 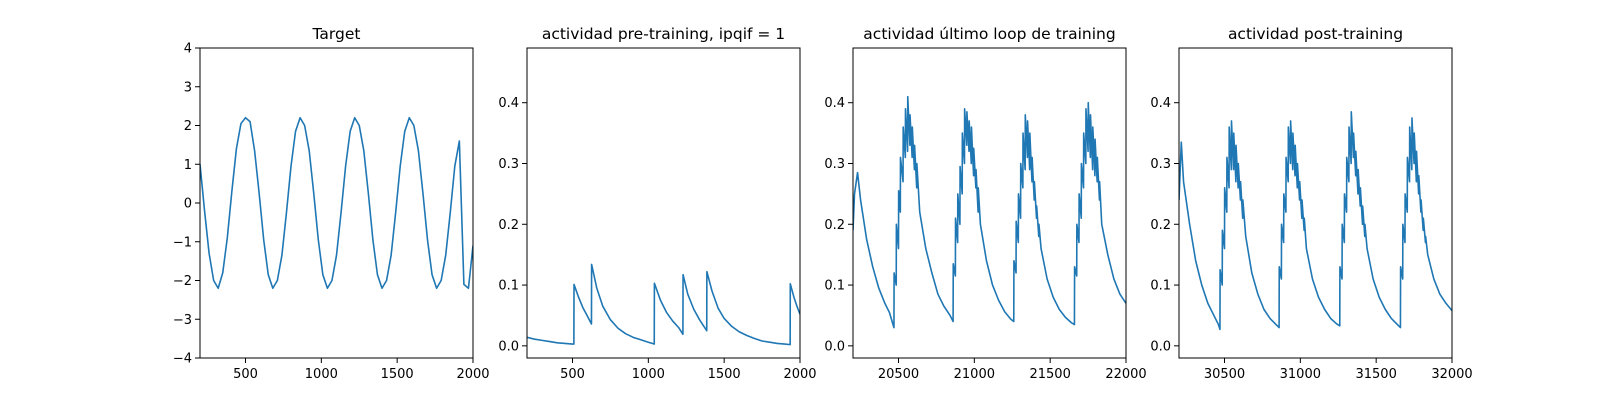 What do you see at coordinates (1300, 374) in the screenshot?
I see `x-tick-label: 31000` at bounding box center [1300, 374].